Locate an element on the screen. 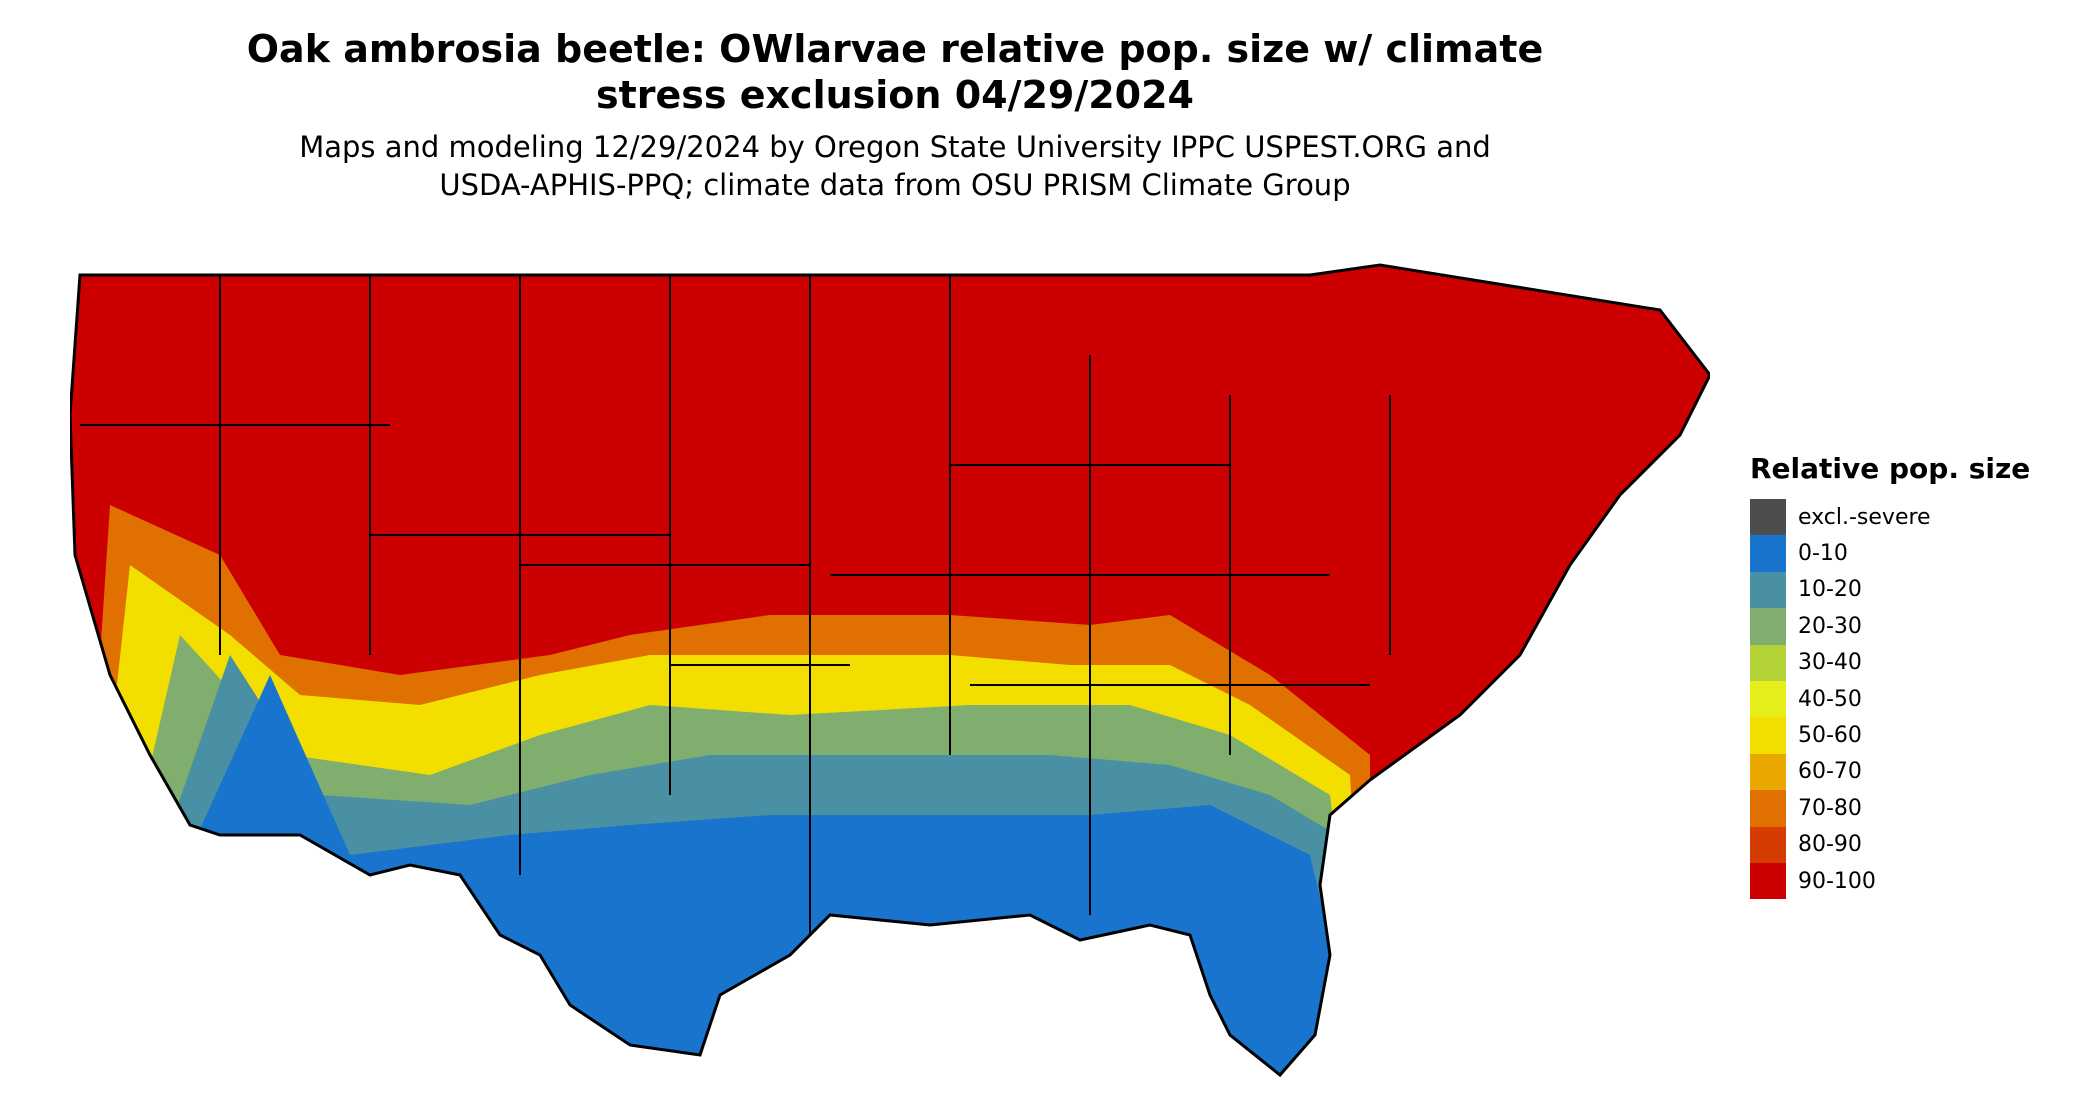  legend-item: 70-80 is located at coordinates (1890, 808).